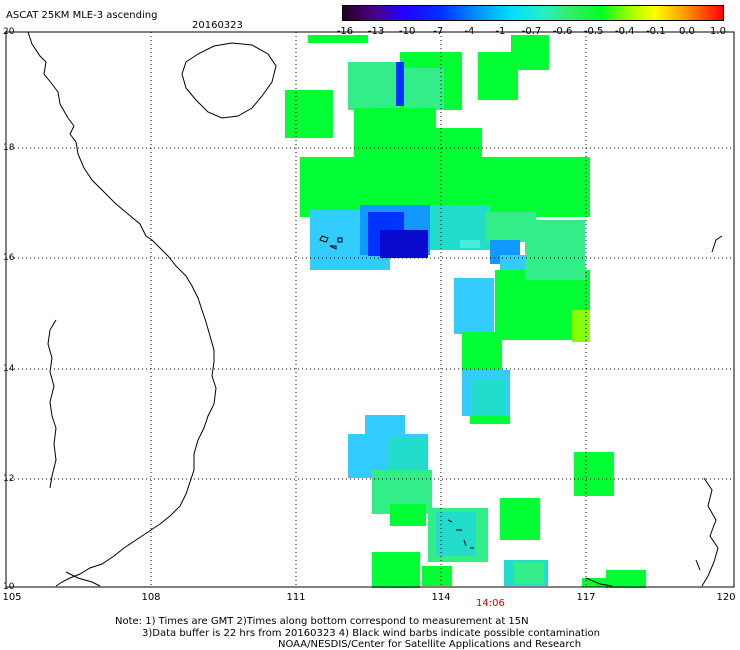 This screenshot has width=740, height=650. I want to click on longitude-tick-label: 114, so click(441, 597).